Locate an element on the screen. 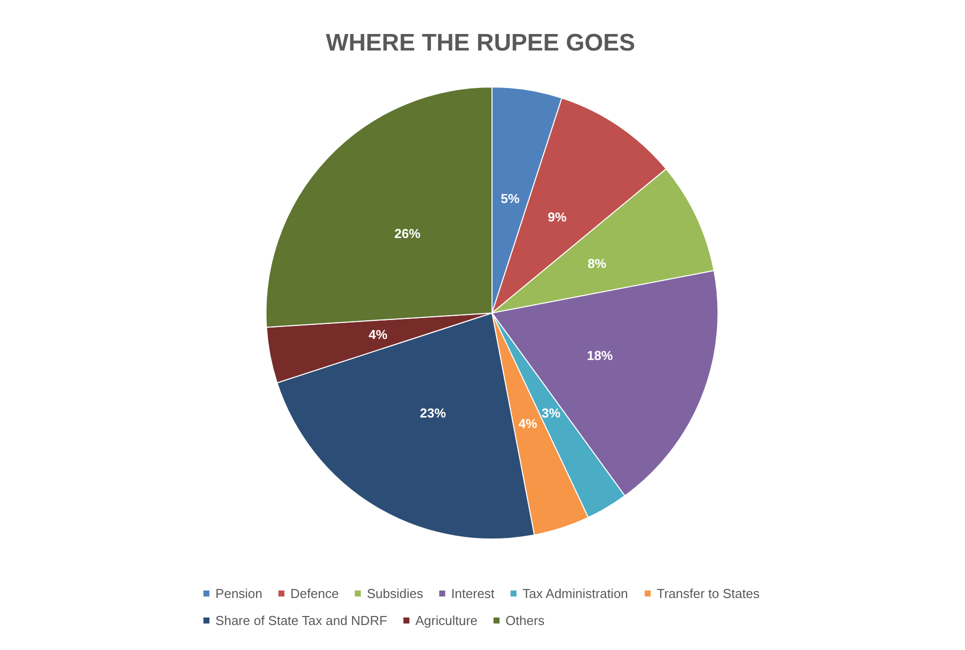  legend-label: Transfer to States is located at coordinates (708, 593).